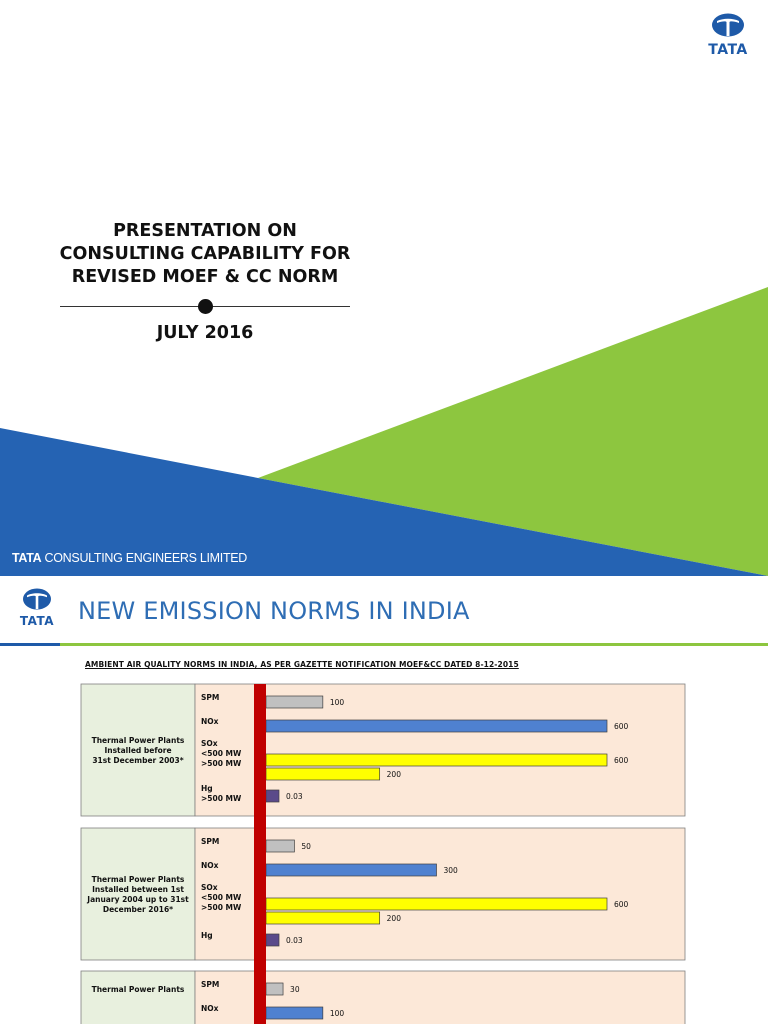 The image size is (768, 1024). I want to click on group-label-line: January 2004 up to 31st, so click(137, 899).